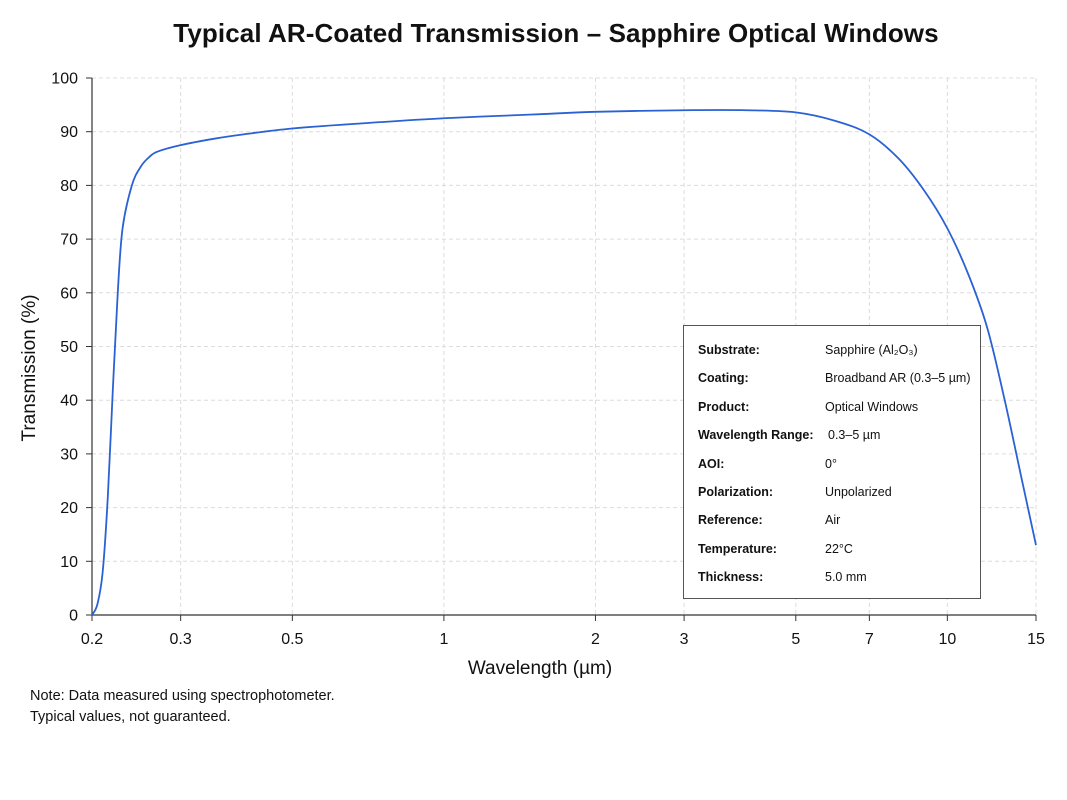 The height and width of the screenshot is (800, 1067). I want to click on footnote-line: Typical values, not guaranteed., so click(130, 717).